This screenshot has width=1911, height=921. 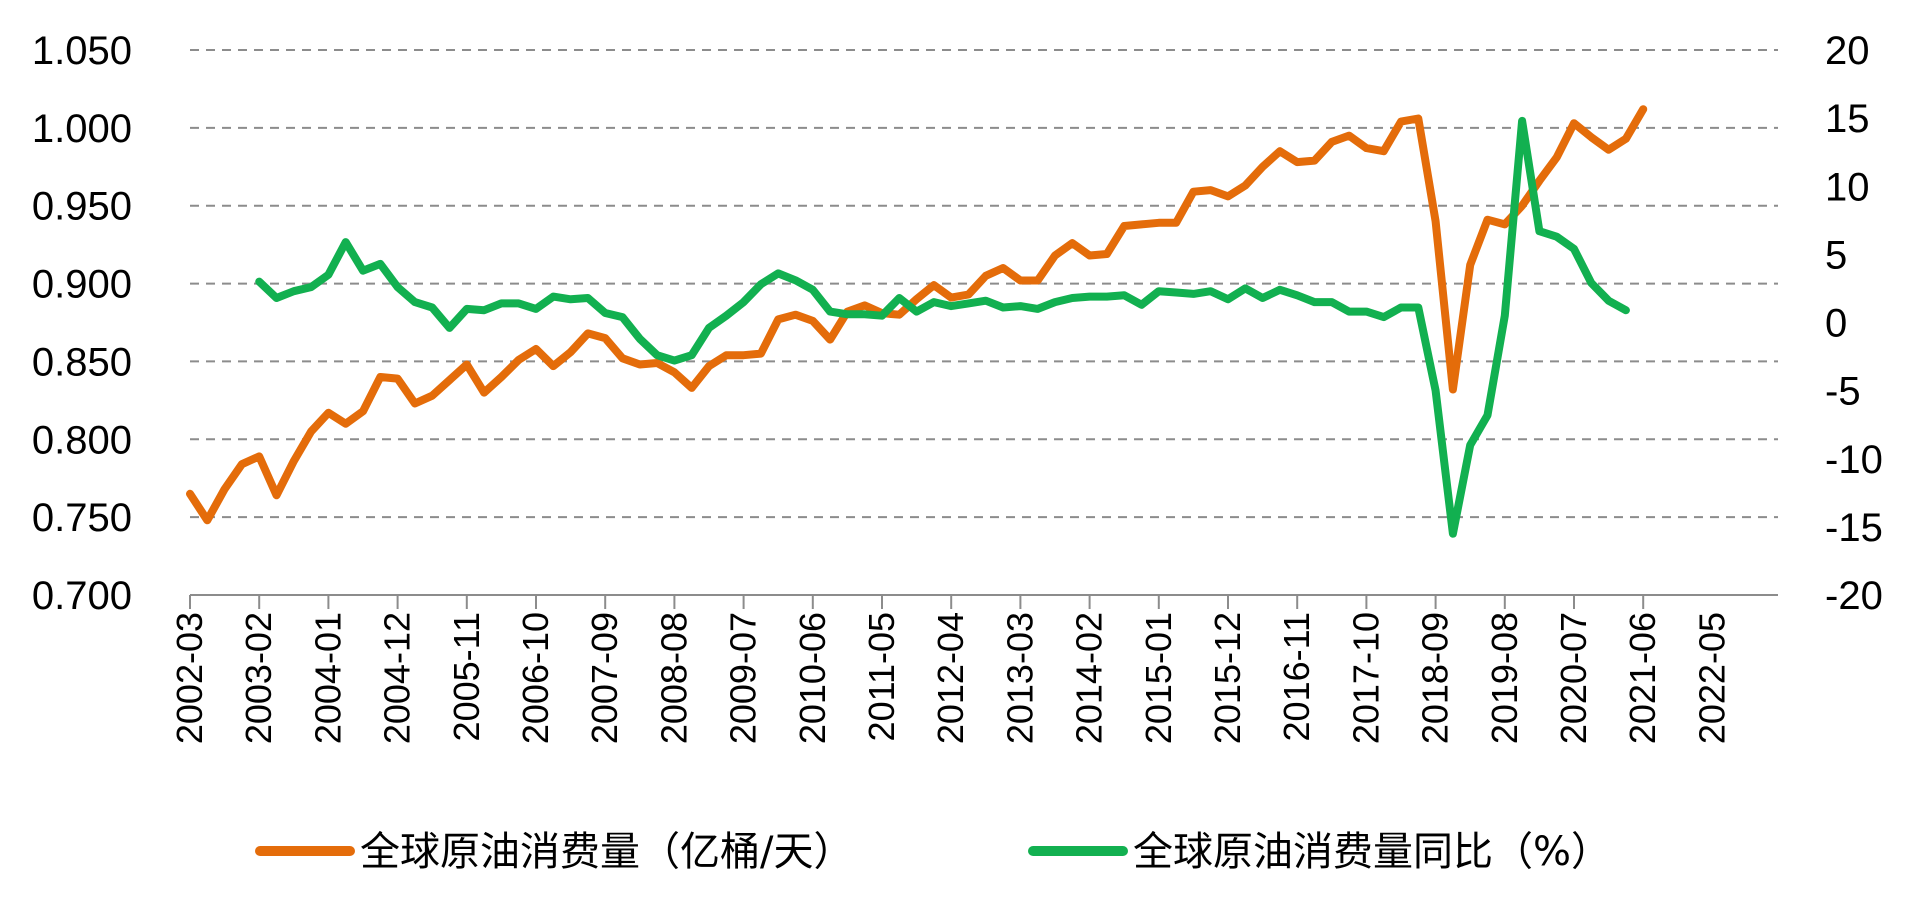 I want to click on y-right-tick-label: -10, so click(x=1854, y=460).